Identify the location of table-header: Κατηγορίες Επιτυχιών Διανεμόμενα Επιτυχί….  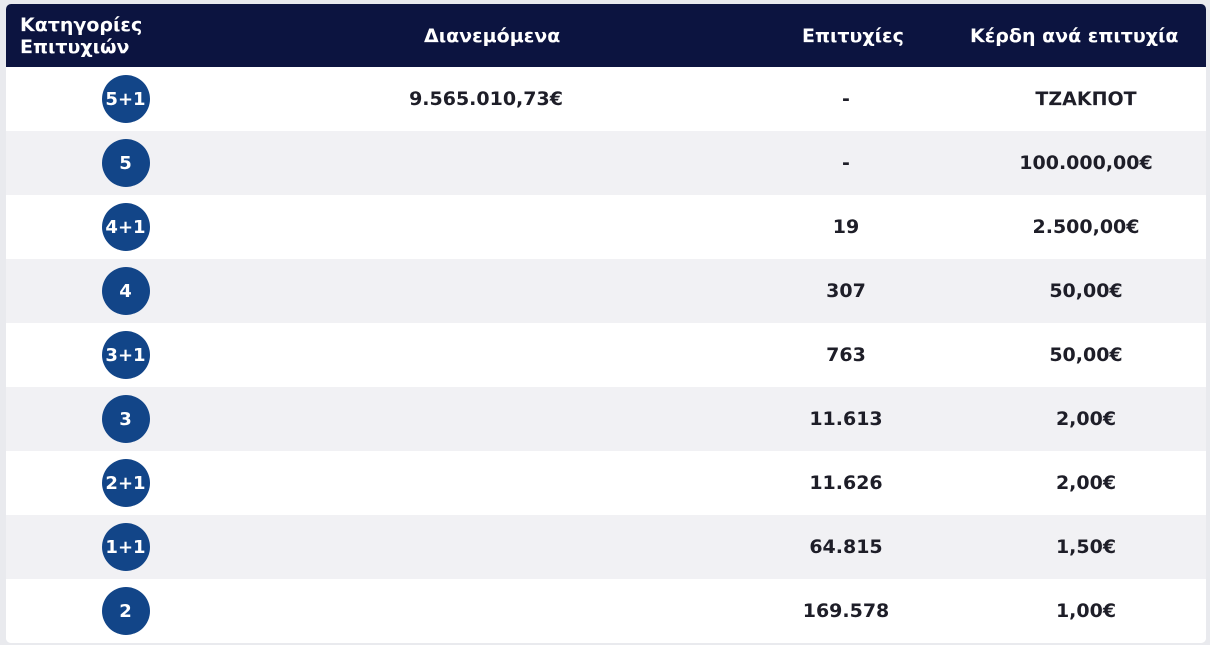
(606, 35).